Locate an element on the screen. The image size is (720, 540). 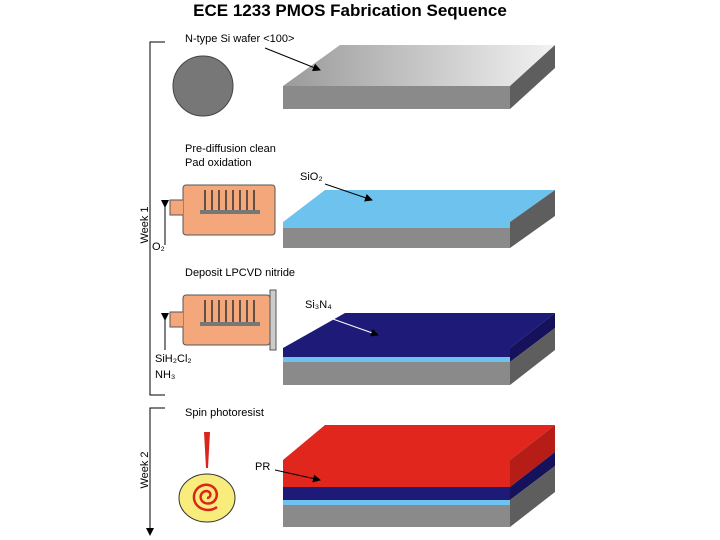
step-label: Pre-diffusion clean is located at coordinates (230, 149).